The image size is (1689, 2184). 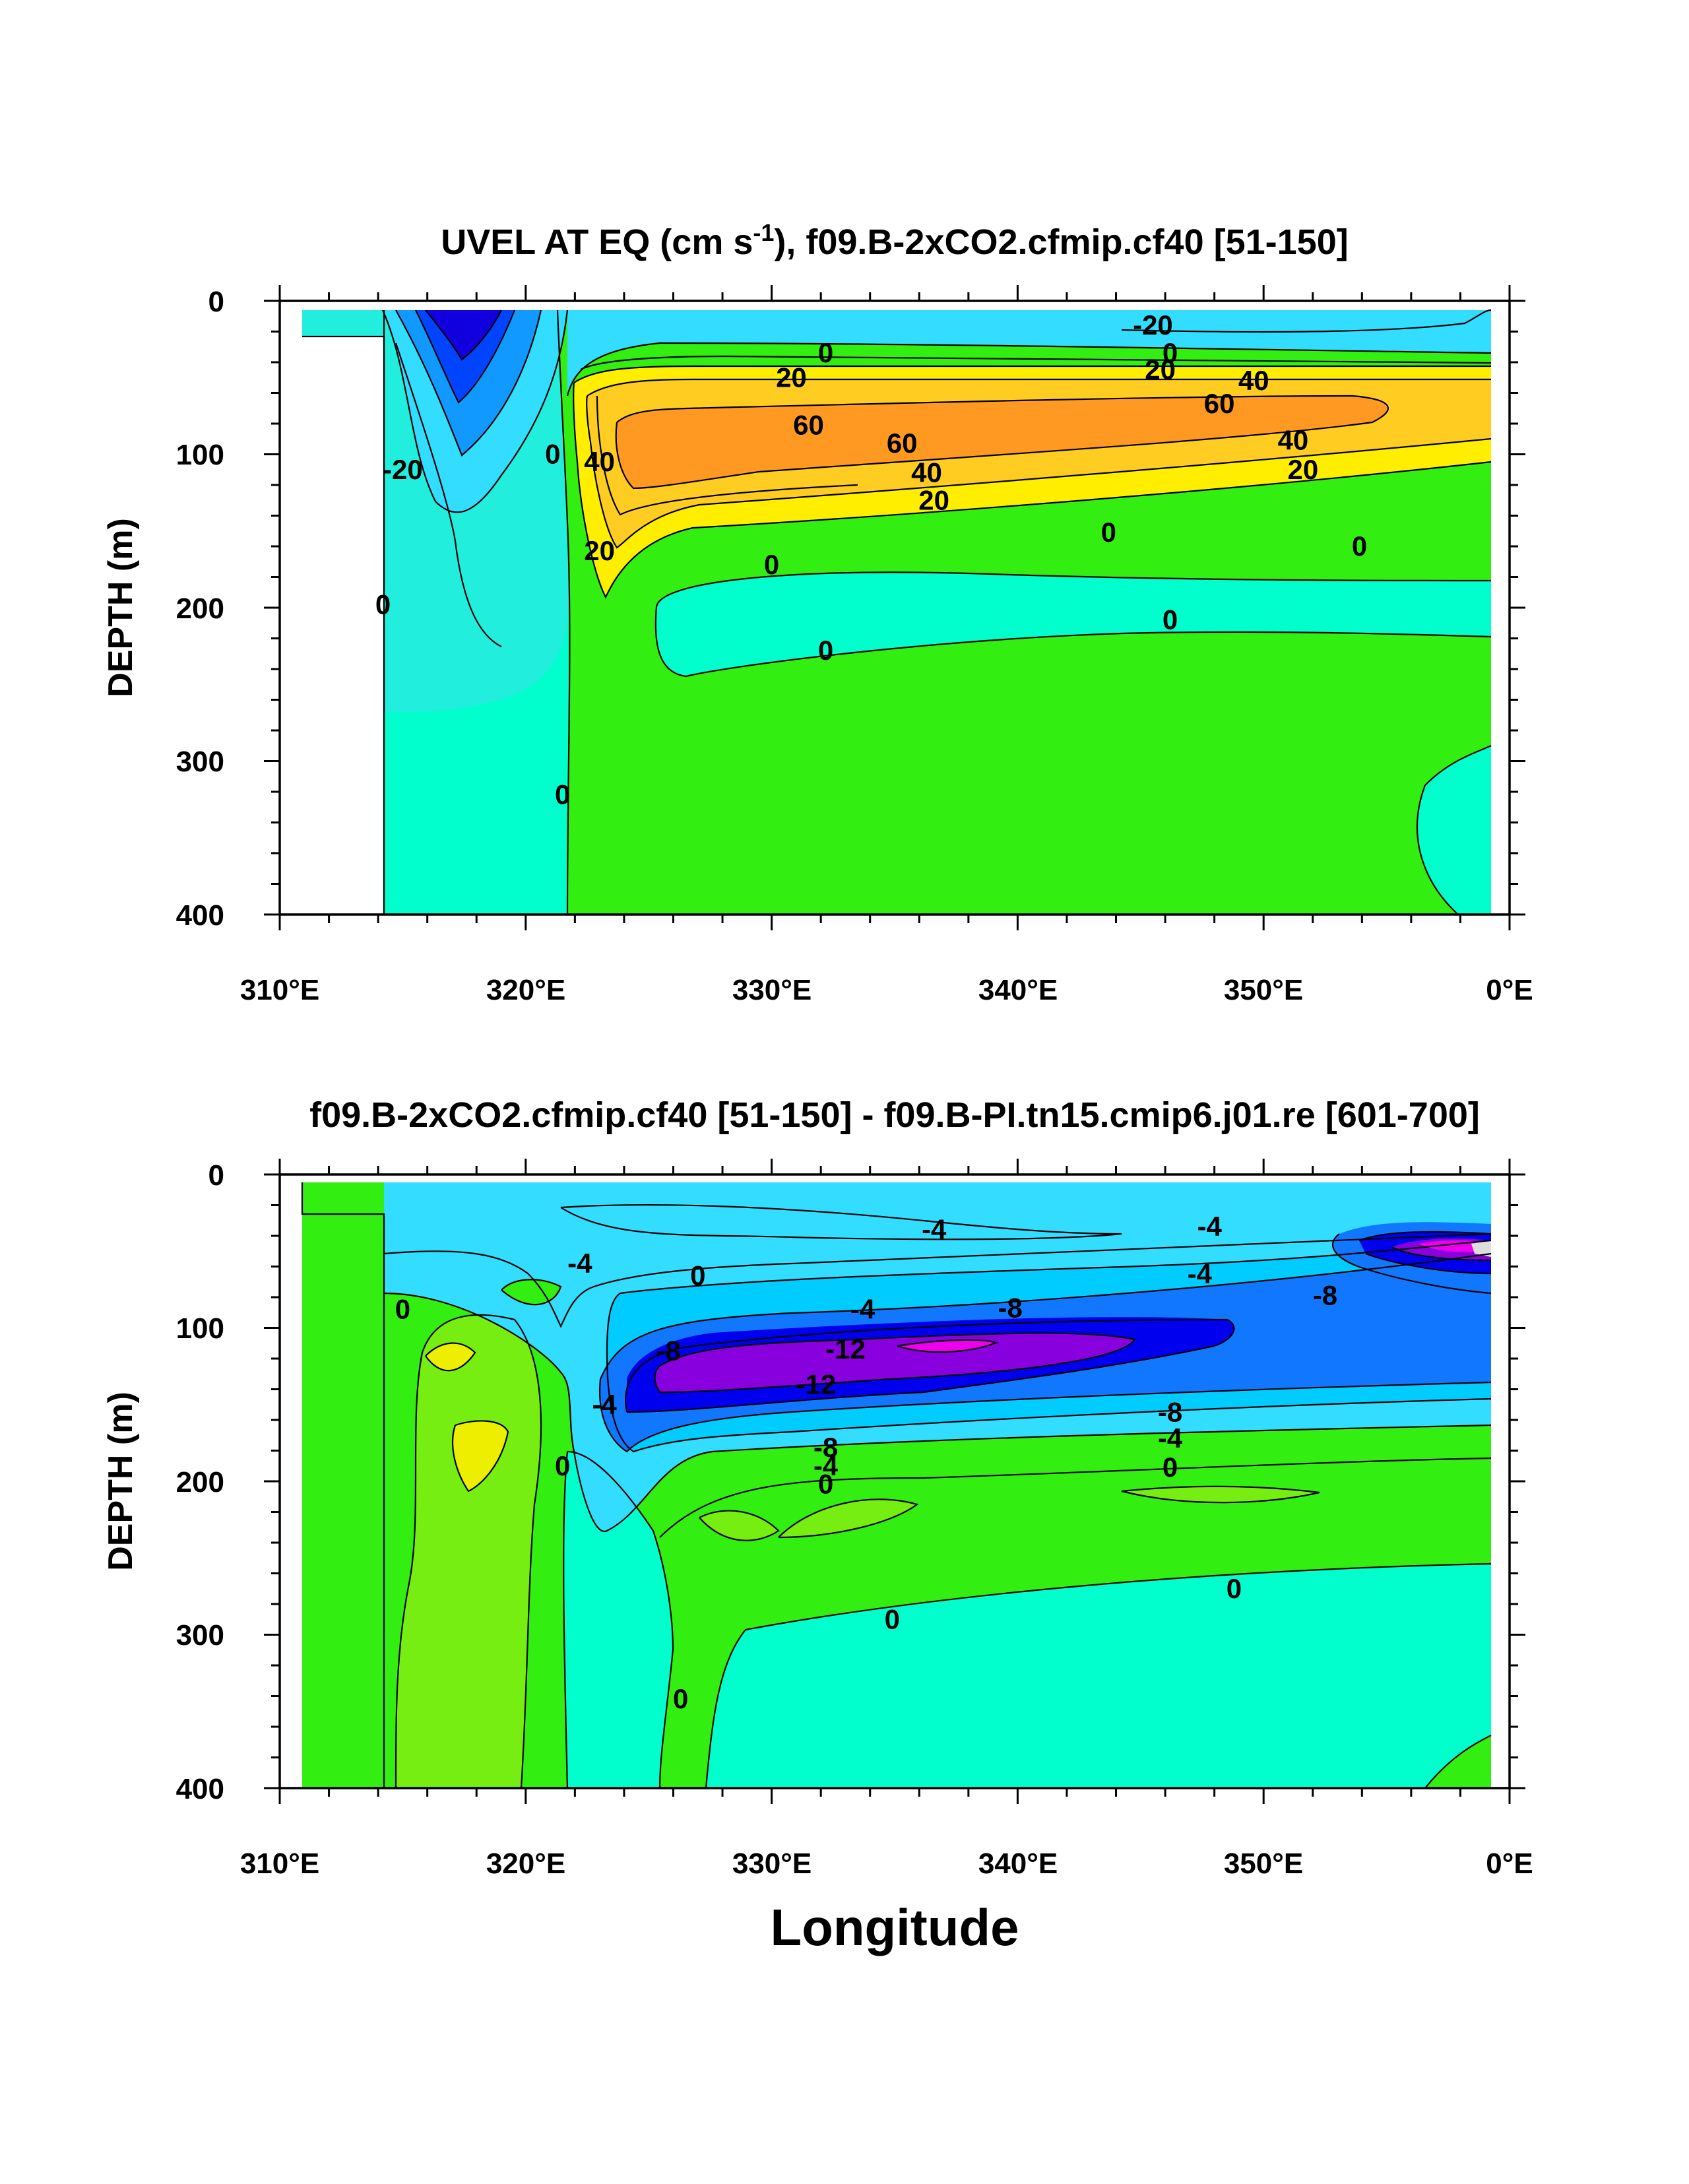 I want to click on panel-2-fill-lime-lens-b, so click(x=848, y=1518).